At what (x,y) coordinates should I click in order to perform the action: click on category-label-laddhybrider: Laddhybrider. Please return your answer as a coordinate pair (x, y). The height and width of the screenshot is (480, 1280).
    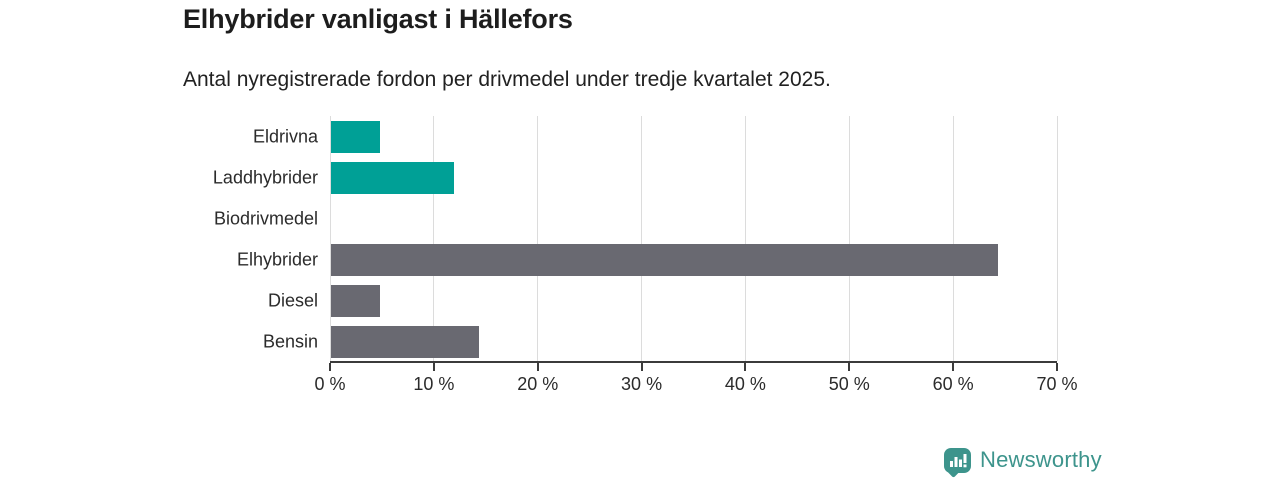
    Looking at the image, I should click on (265, 177).